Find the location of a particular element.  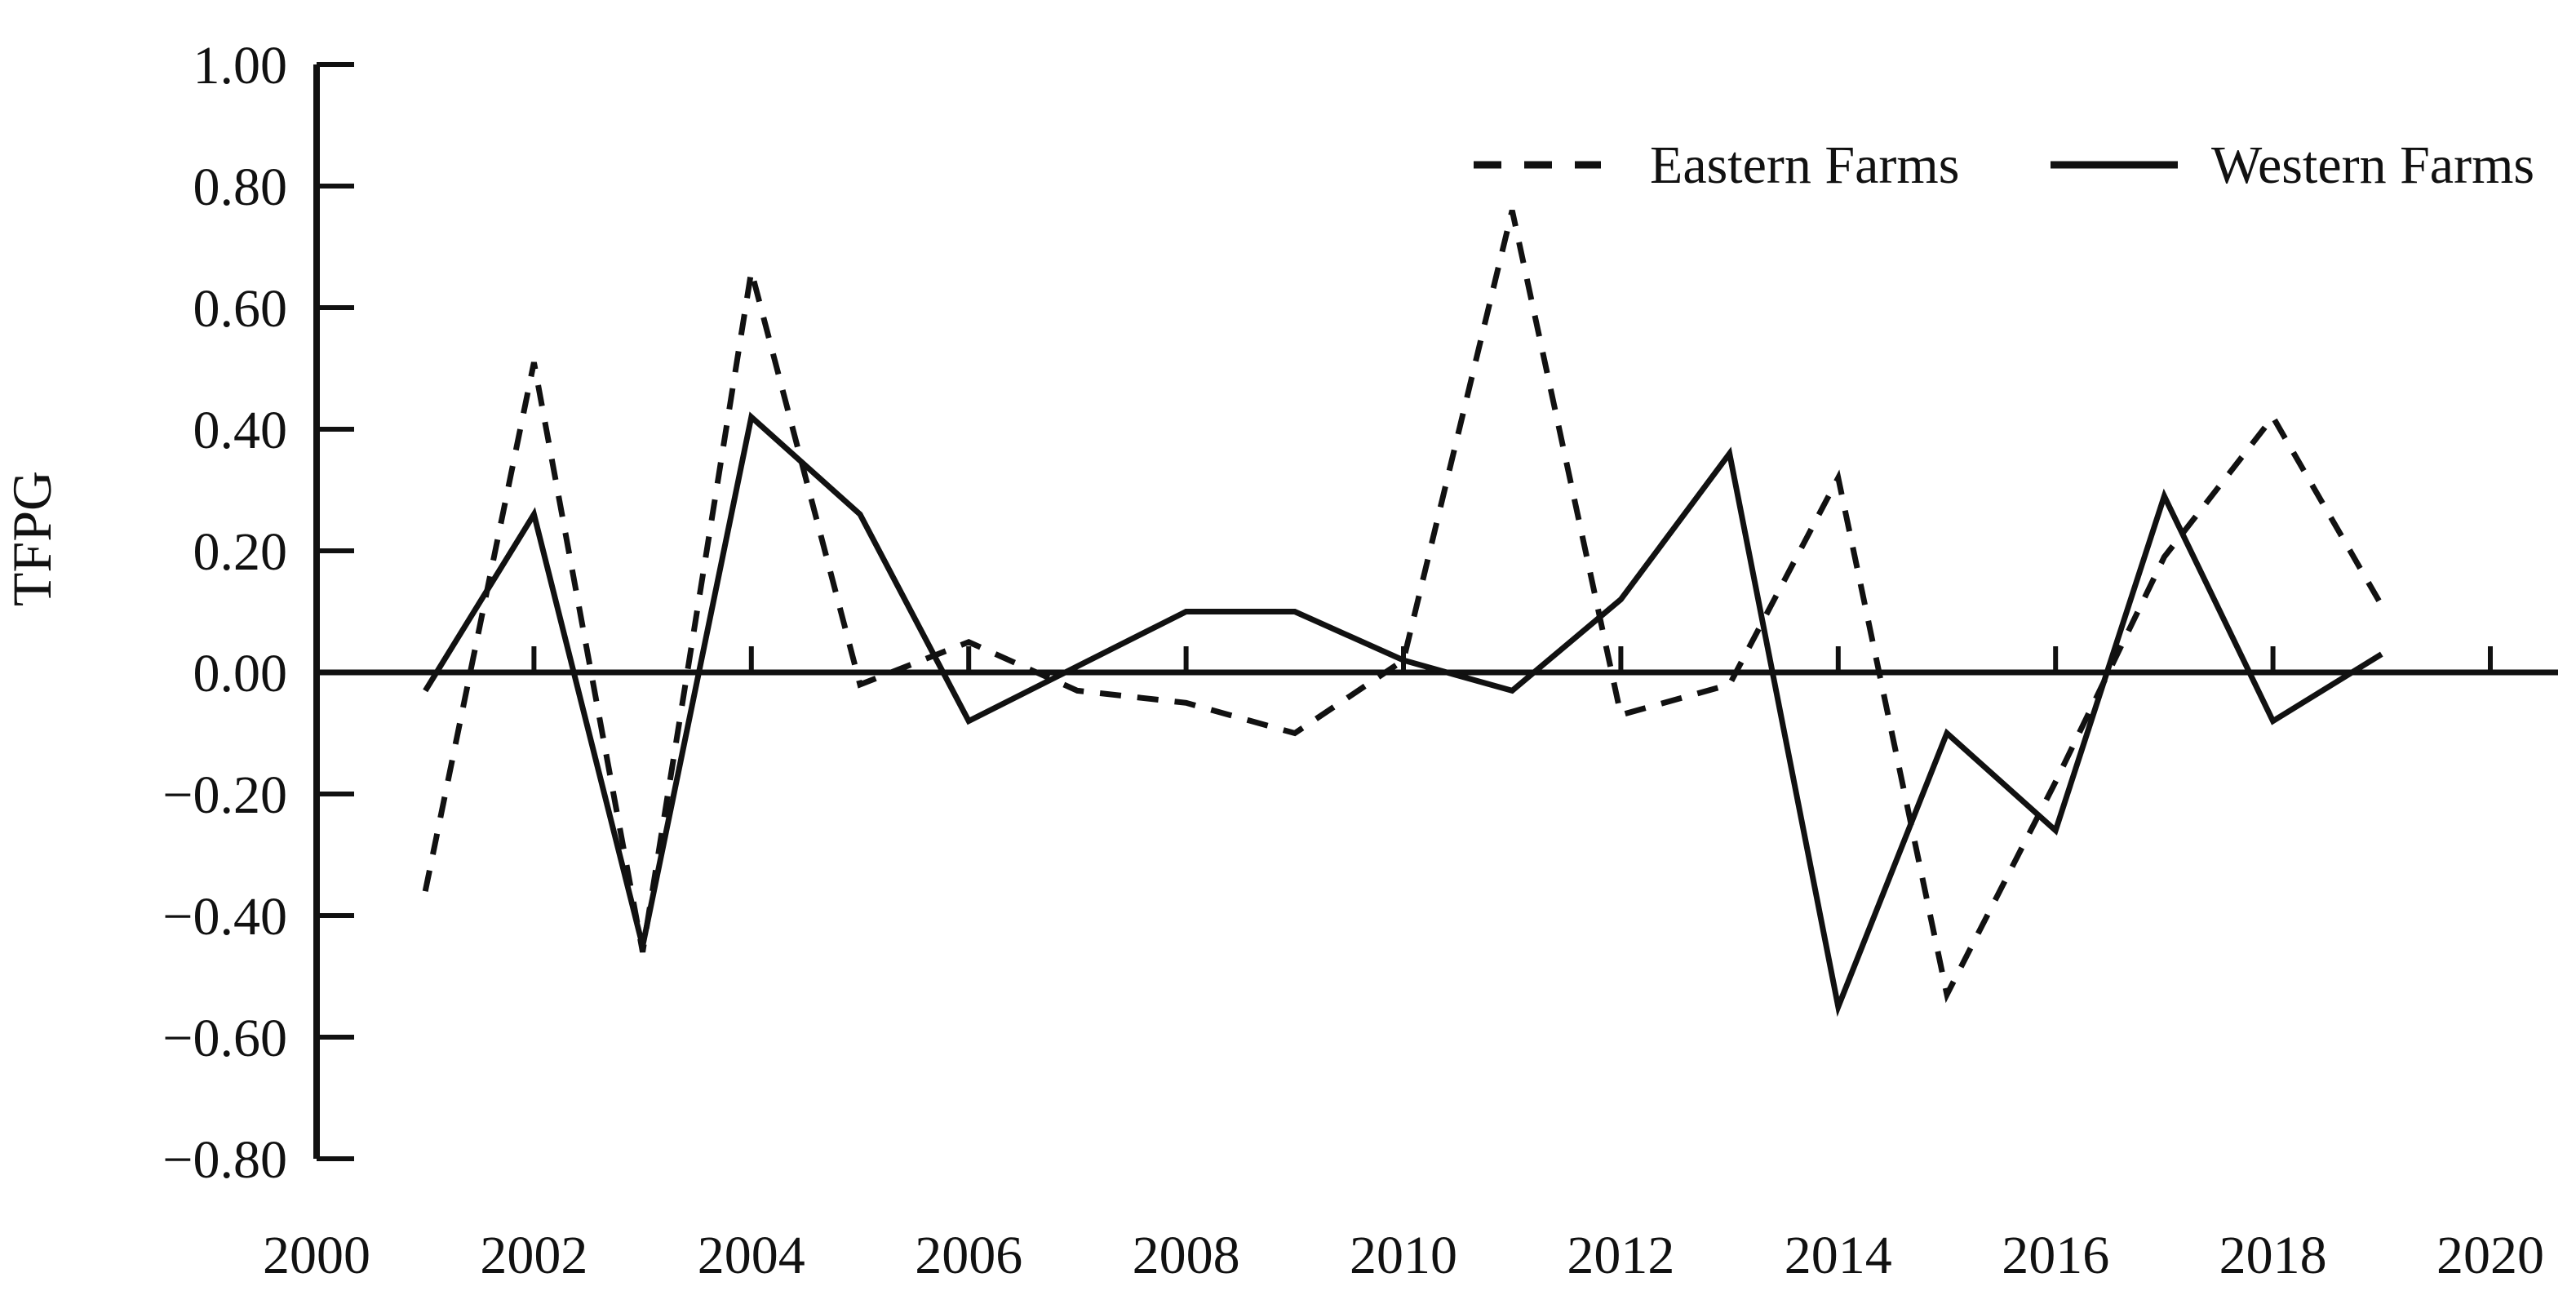

x-tick-label: 2016 is located at coordinates (2055, 1255).